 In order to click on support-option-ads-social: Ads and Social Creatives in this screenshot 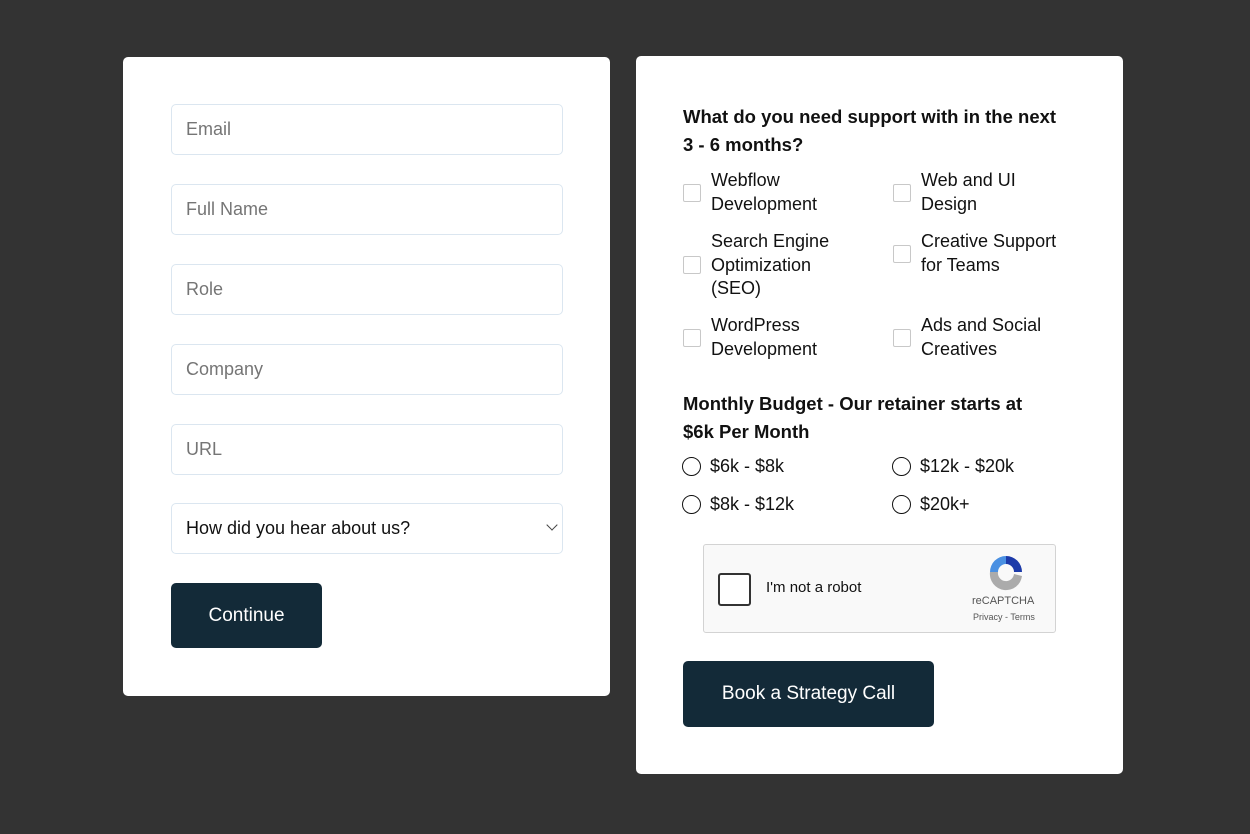, I will do `click(967, 337)`.